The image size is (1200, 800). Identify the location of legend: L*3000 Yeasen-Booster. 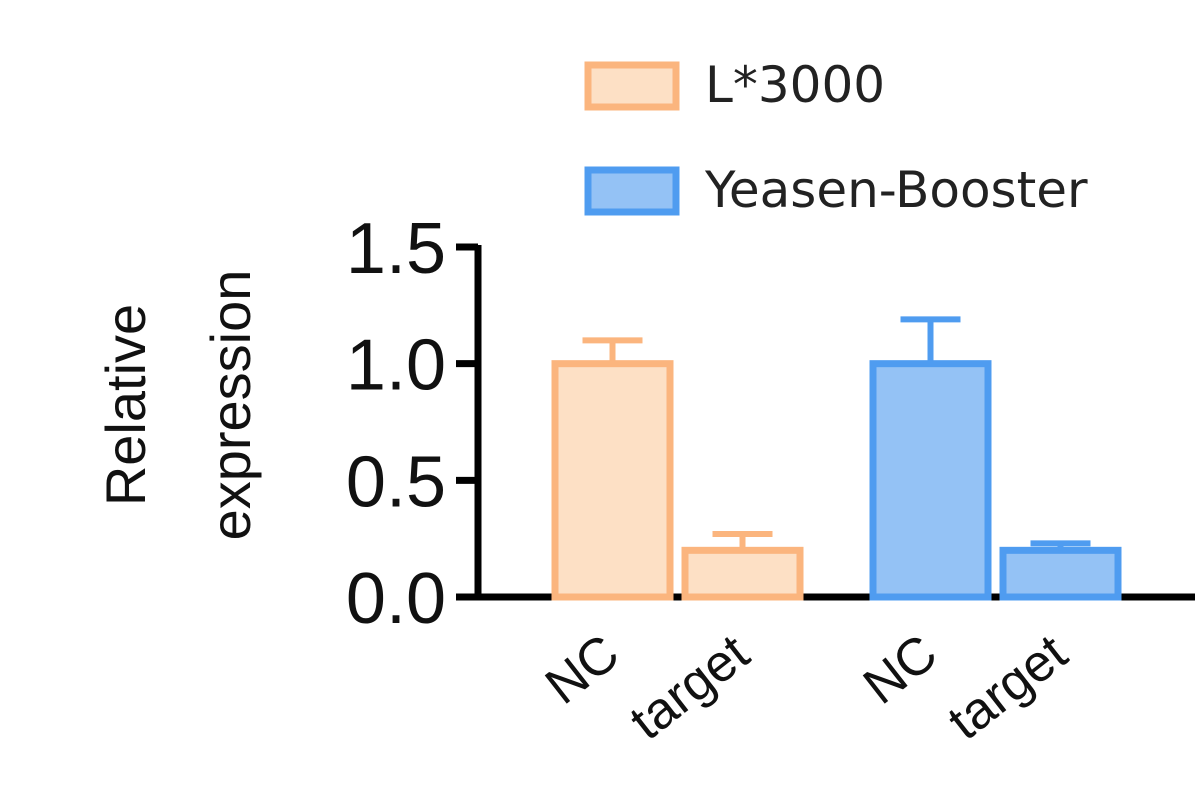
(836, 137).